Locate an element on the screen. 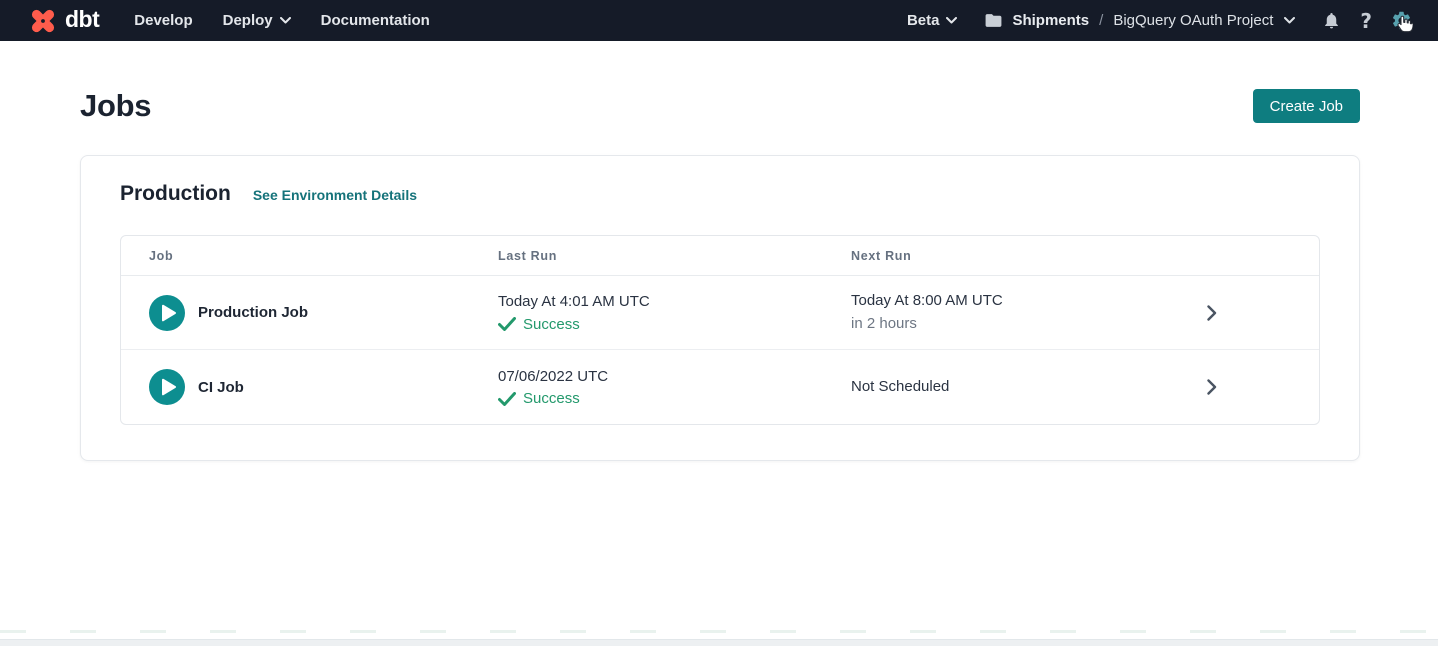  project-breadcrumb: Shipments / BigQuery OAuth Project is located at coordinates (1140, 20).